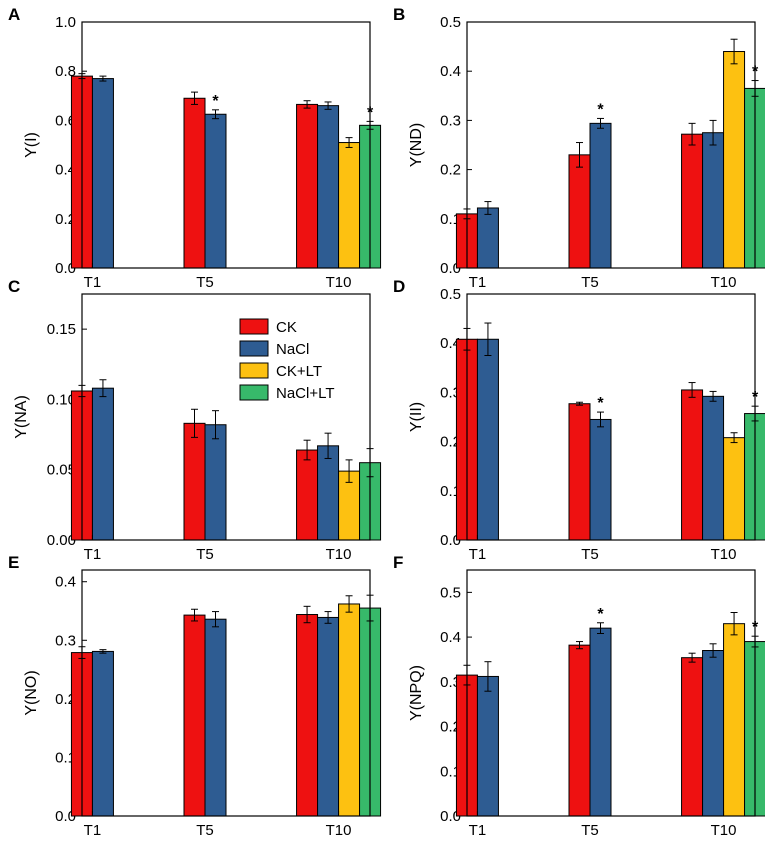 The height and width of the screenshot is (849, 765). I want to click on panel-label: A, so click(14, 14).